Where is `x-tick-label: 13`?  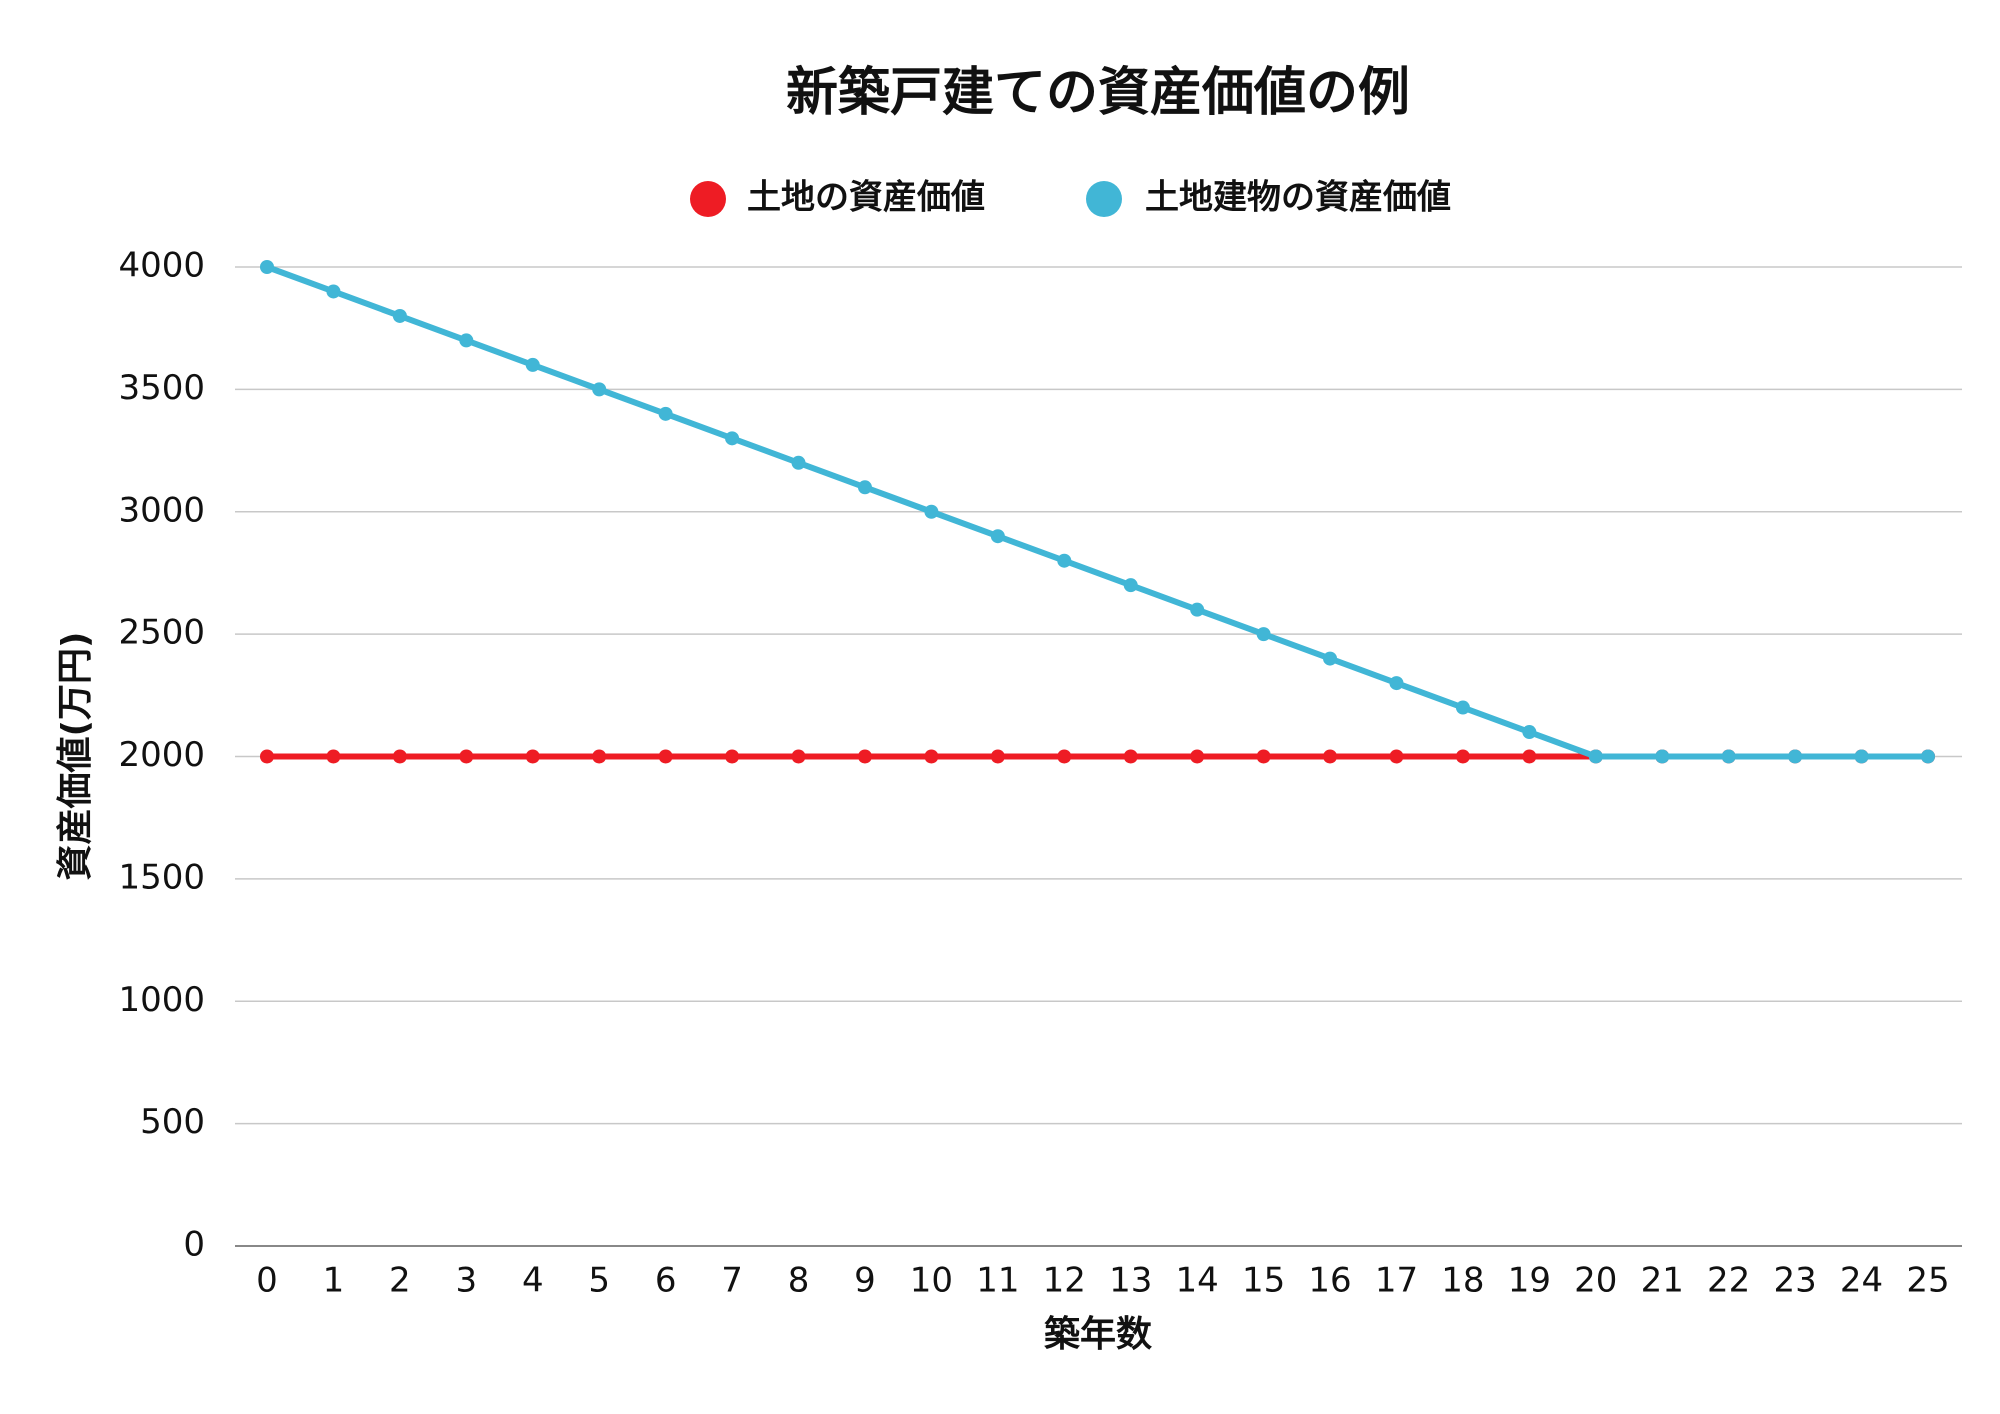
x-tick-label: 13 is located at coordinates (1130, 1281).